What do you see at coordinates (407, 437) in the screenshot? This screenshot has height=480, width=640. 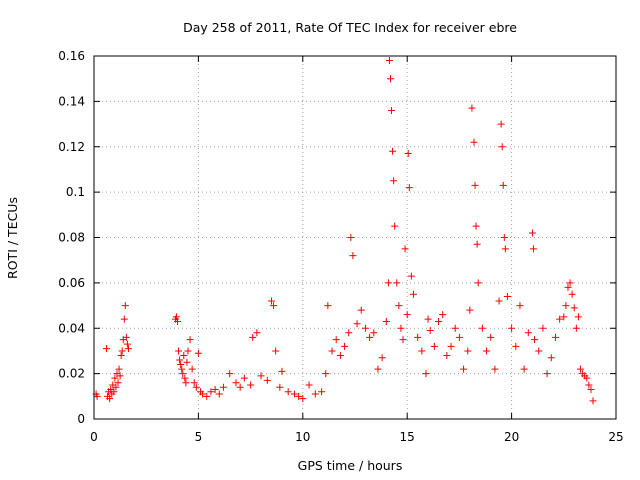 I see `x-tick-label: 15` at bounding box center [407, 437].